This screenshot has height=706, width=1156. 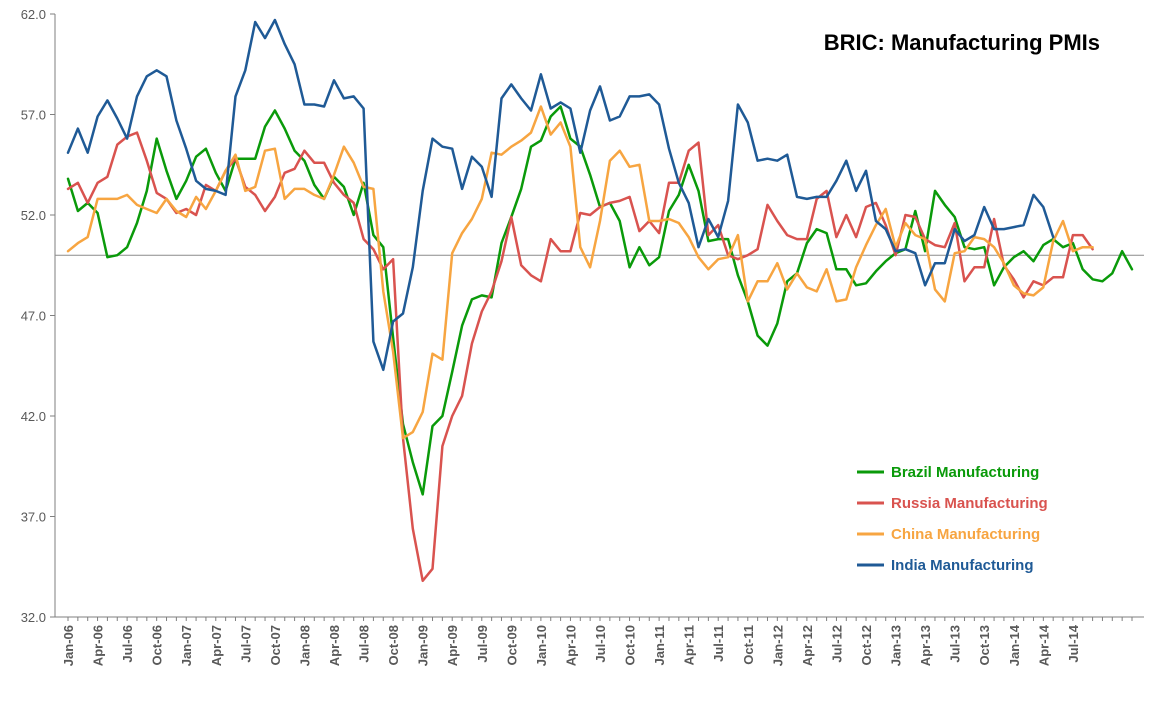 I want to click on y-tick-label: 32.0, so click(x=33, y=617).